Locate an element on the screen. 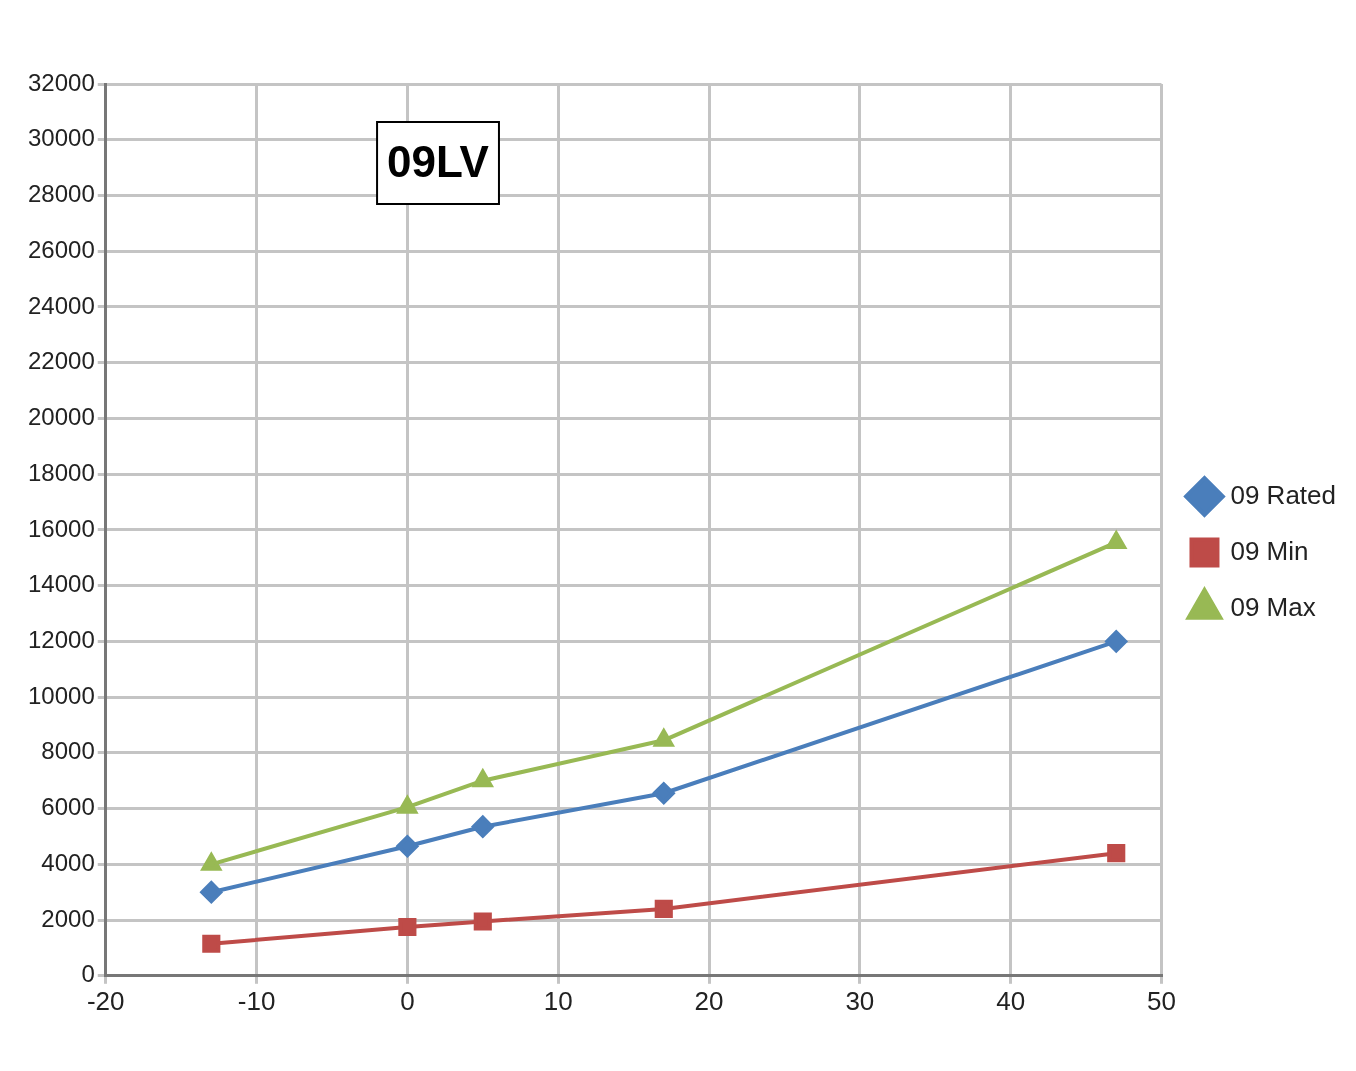 This screenshot has width=1356, height=1071. y-tick-label: 24000 is located at coordinates (61, 305).